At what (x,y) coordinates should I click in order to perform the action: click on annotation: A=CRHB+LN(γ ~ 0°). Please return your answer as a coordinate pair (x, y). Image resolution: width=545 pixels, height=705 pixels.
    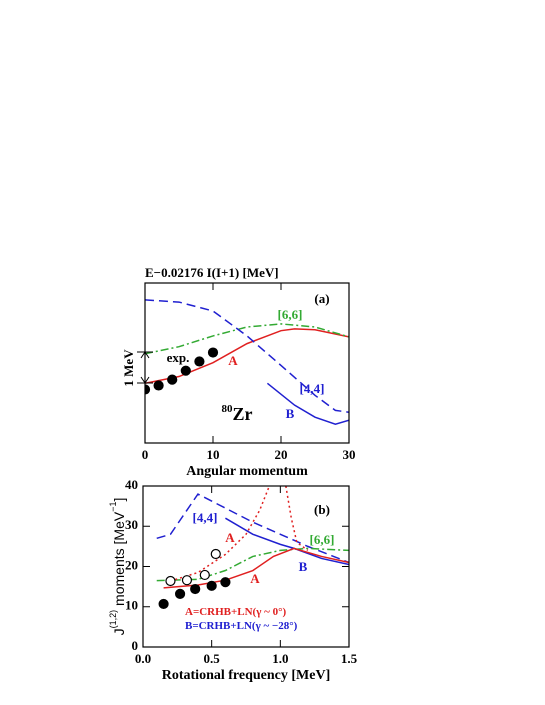
    Looking at the image, I should click on (235, 612).